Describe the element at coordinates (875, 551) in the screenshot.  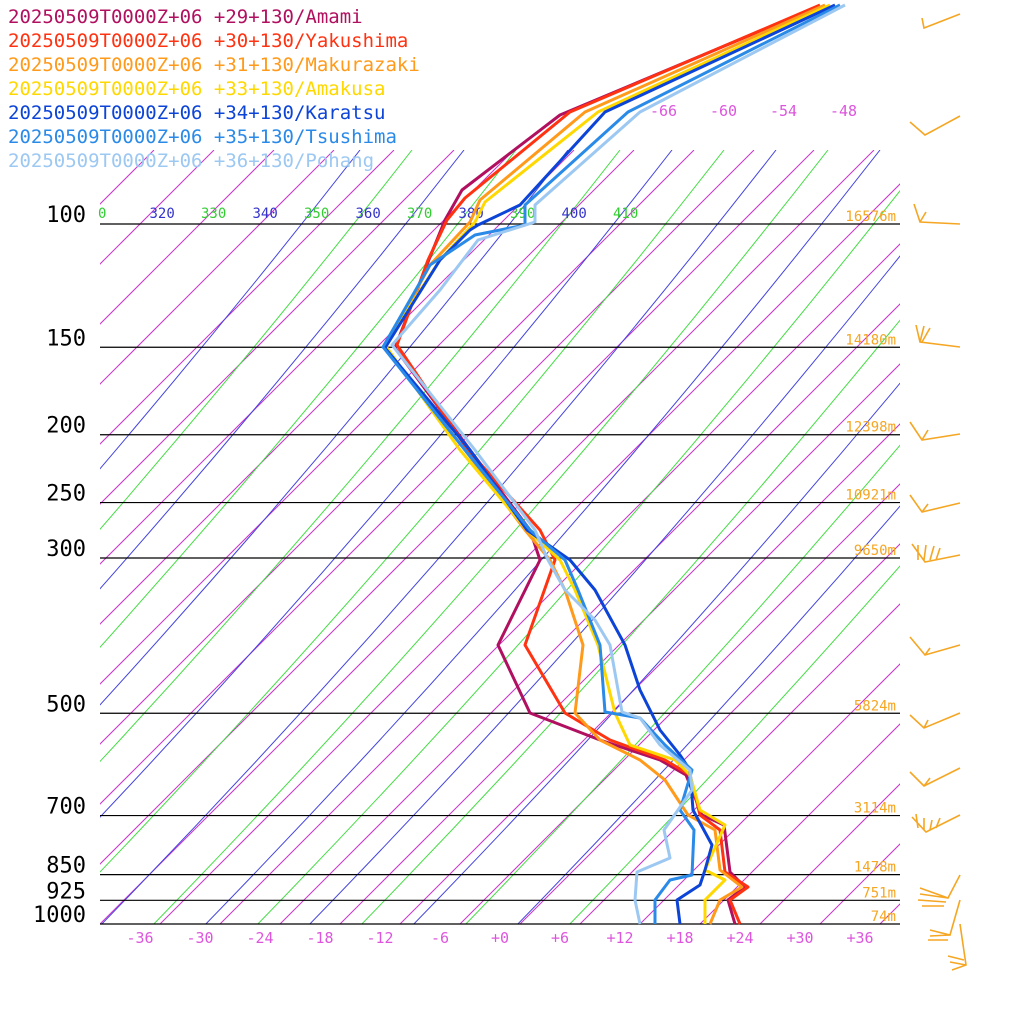
I see `height-label-300: 9650m` at that location.